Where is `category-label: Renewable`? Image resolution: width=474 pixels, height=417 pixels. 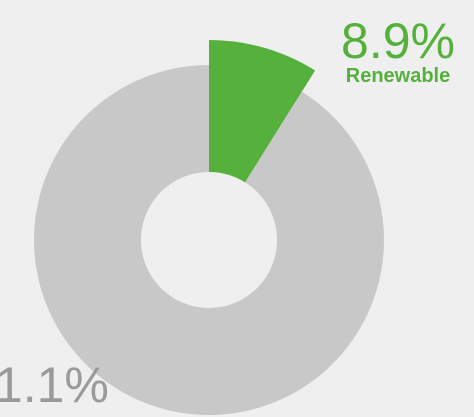
category-label: Renewable is located at coordinates (398, 76).